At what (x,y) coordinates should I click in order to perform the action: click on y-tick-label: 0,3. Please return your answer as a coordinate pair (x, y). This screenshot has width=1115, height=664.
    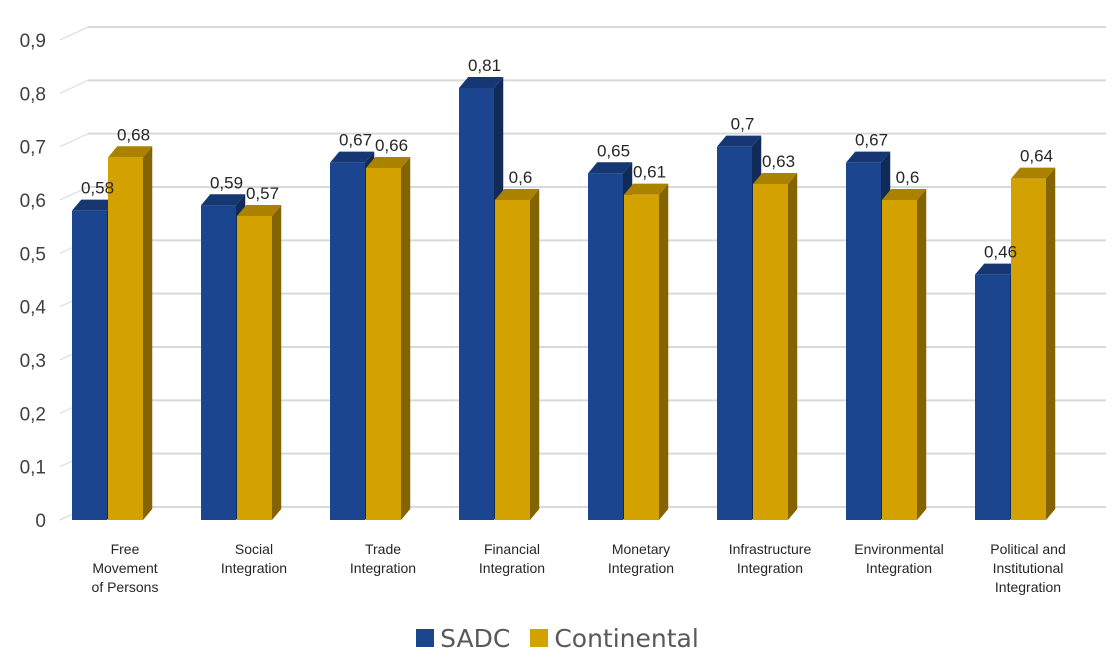
    Looking at the image, I should click on (33, 361).